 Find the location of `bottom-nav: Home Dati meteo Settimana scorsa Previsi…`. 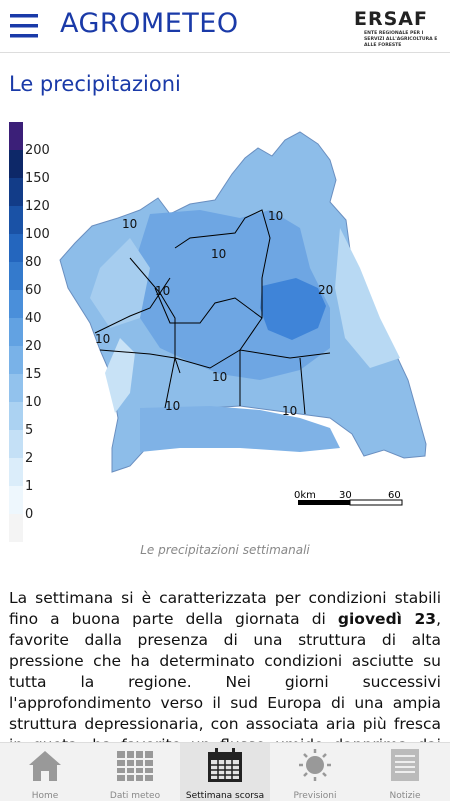

bottom-nav: Home Dati meteo Settimana scorsa Previsi… is located at coordinates (225, 771).